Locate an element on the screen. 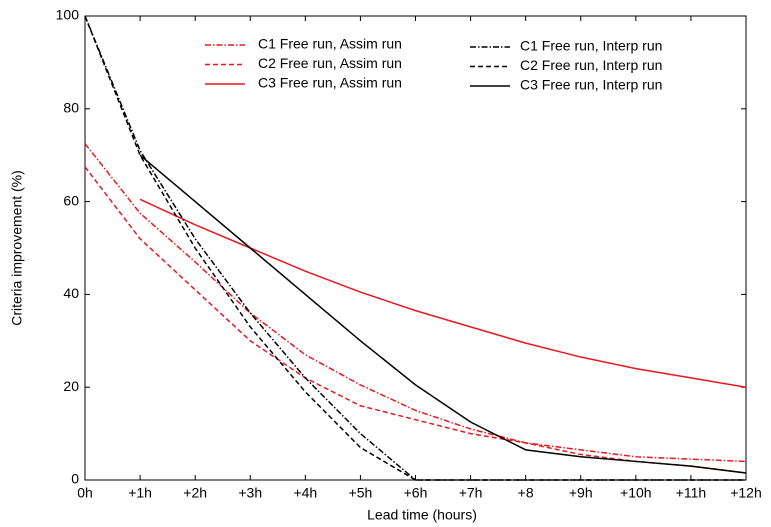 The image size is (771, 527). legend-label: C2 Free run, Assim run is located at coordinates (330, 63).